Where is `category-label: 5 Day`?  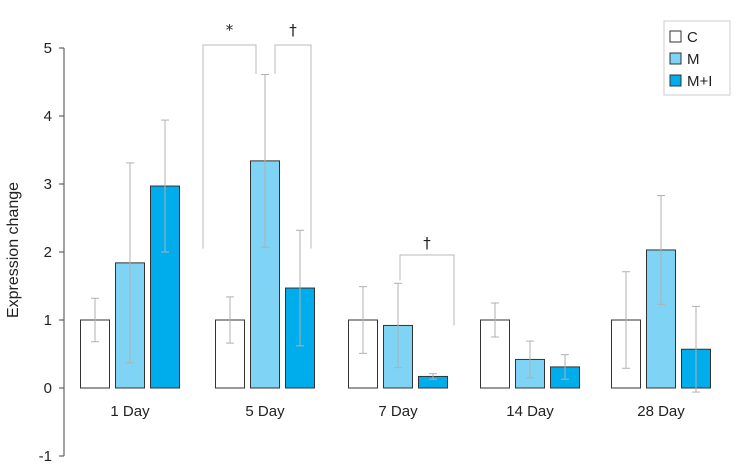
category-label: 5 Day is located at coordinates (265, 411).